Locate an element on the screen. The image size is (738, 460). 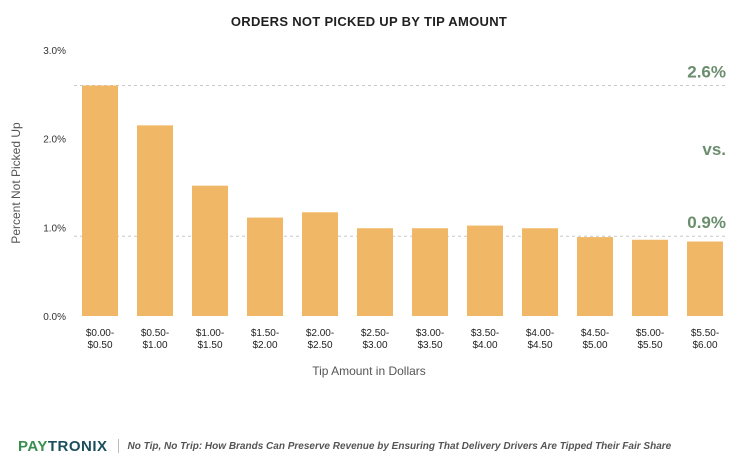
brand-logo: PAYTRONIX is located at coordinates (63, 446).